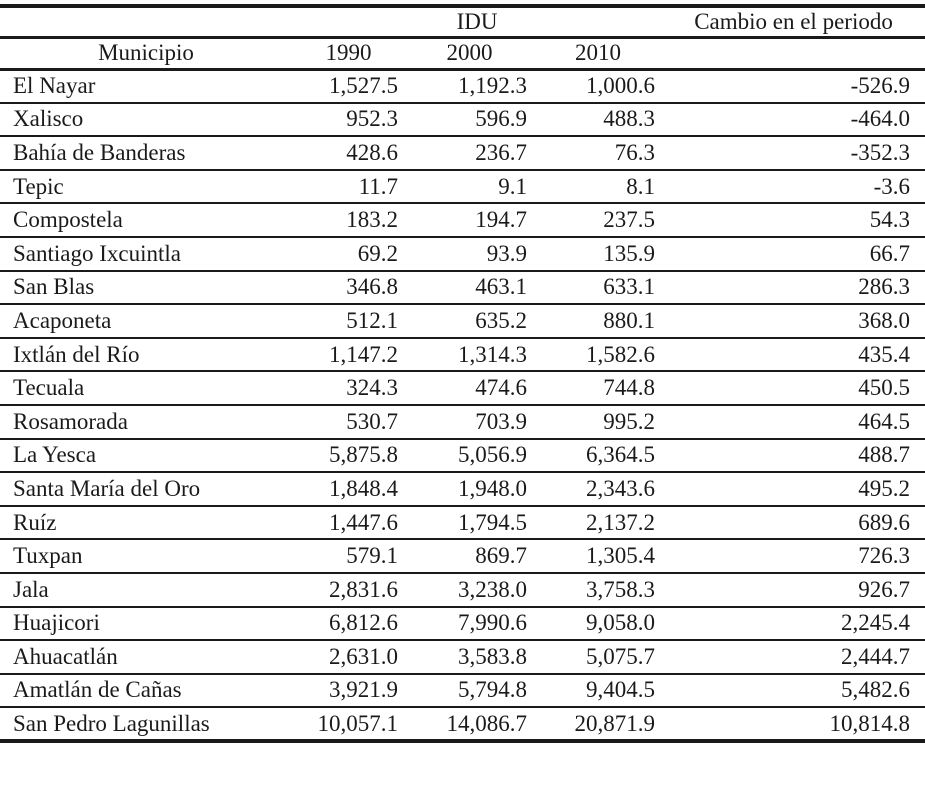 The image size is (925, 797). I want to click on idu-2000-cell: 236.7, so click(501, 152).